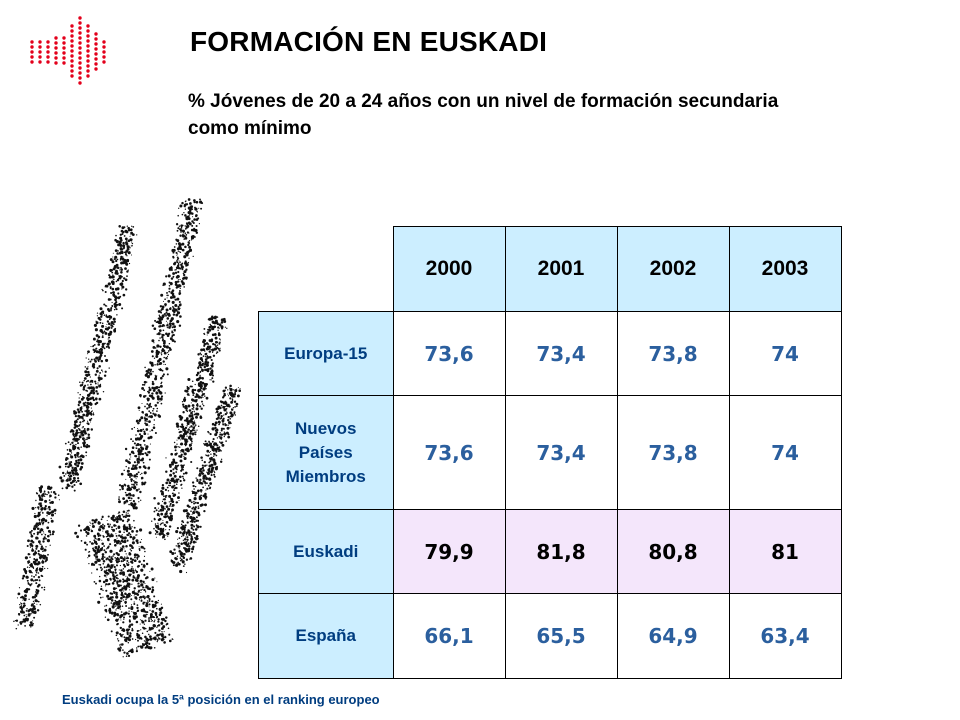 The image size is (960, 720). Describe the element at coordinates (561, 551) in the screenshot. I see `table-cell-highlight: 81,8` at that location.